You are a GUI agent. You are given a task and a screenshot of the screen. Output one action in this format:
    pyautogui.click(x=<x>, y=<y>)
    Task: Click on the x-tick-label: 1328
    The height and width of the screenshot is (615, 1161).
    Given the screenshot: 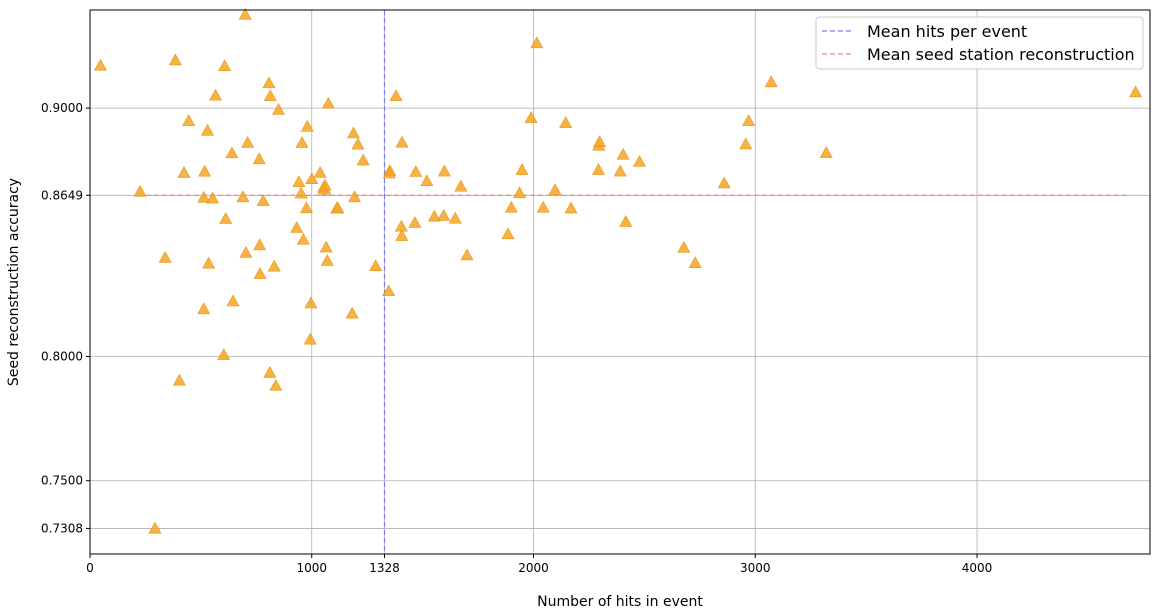 What is the action you would take?
    pyautogui.click(x=384, y=568)
    